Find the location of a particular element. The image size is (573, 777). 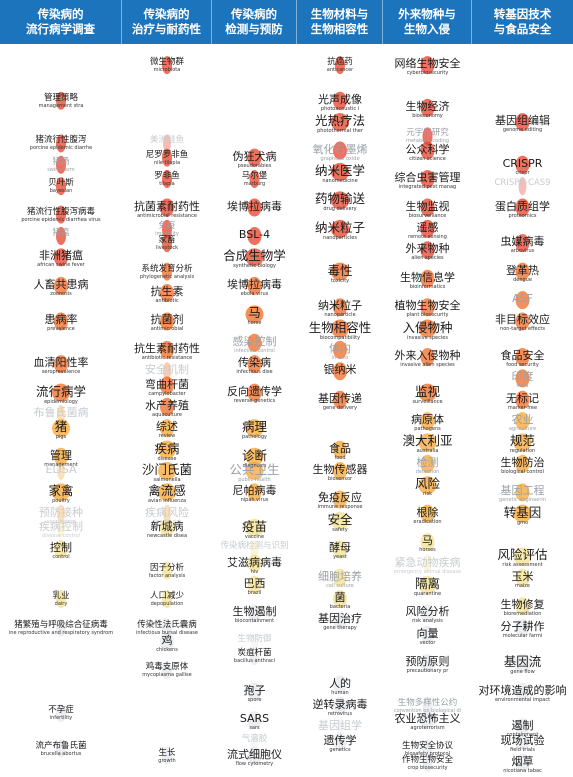

keyword-zh: 公共卫生 is located at coordinates (254, 469).